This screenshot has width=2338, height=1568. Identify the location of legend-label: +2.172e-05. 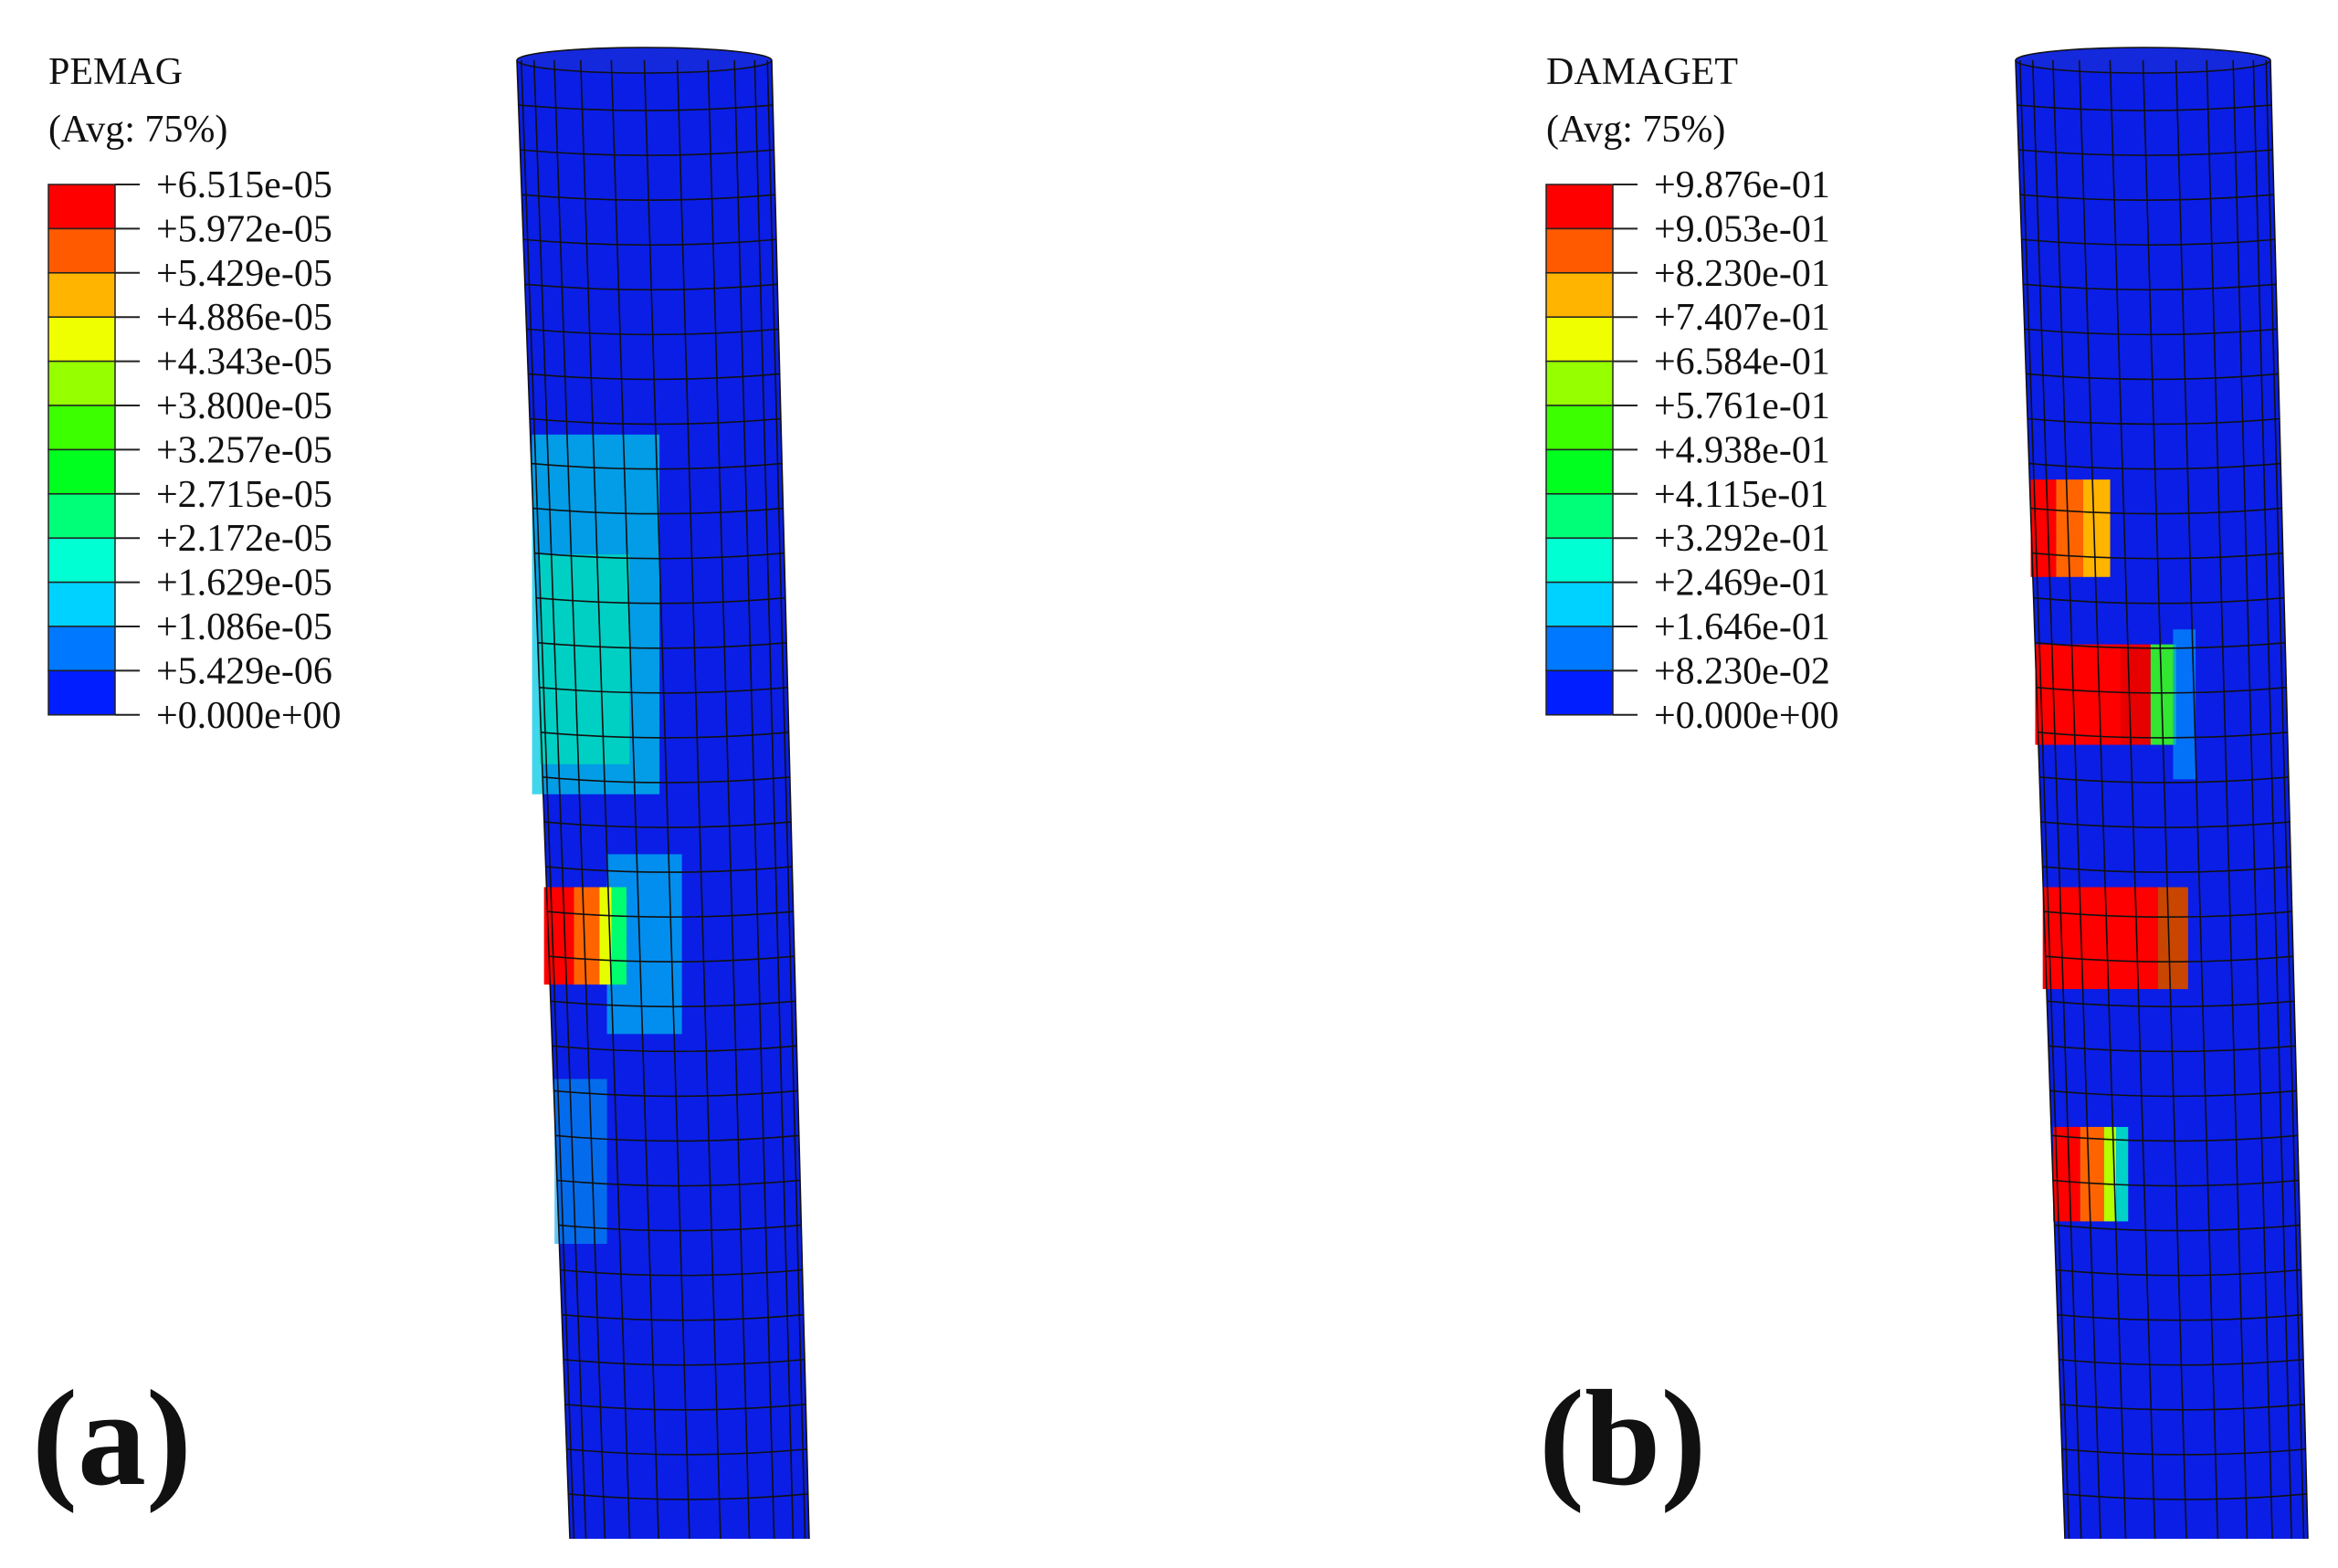
(244, 539).